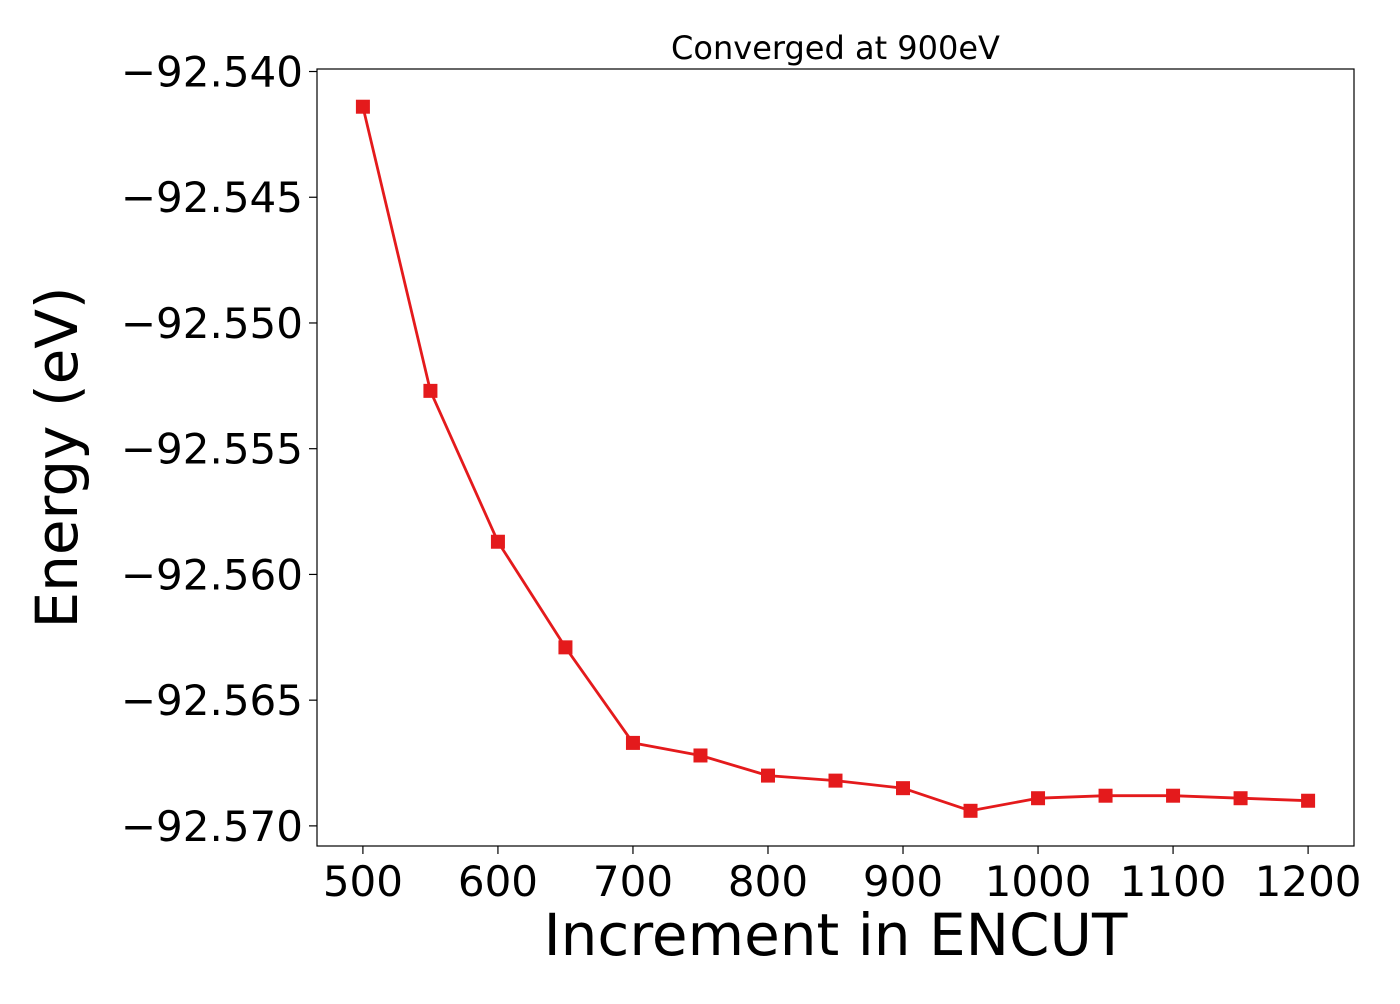 This screenshot has width=1400, height=1004. I want to click on y-tick-label: −92.565, so click(212, 700).